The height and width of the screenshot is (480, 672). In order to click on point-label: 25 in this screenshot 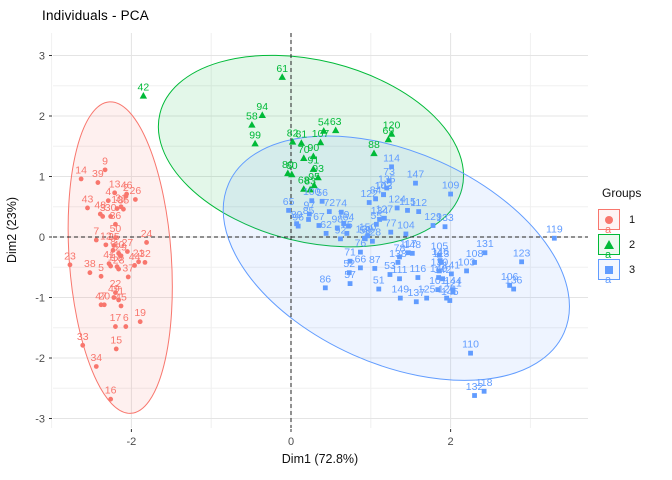, I will do `click(114, 237)`.